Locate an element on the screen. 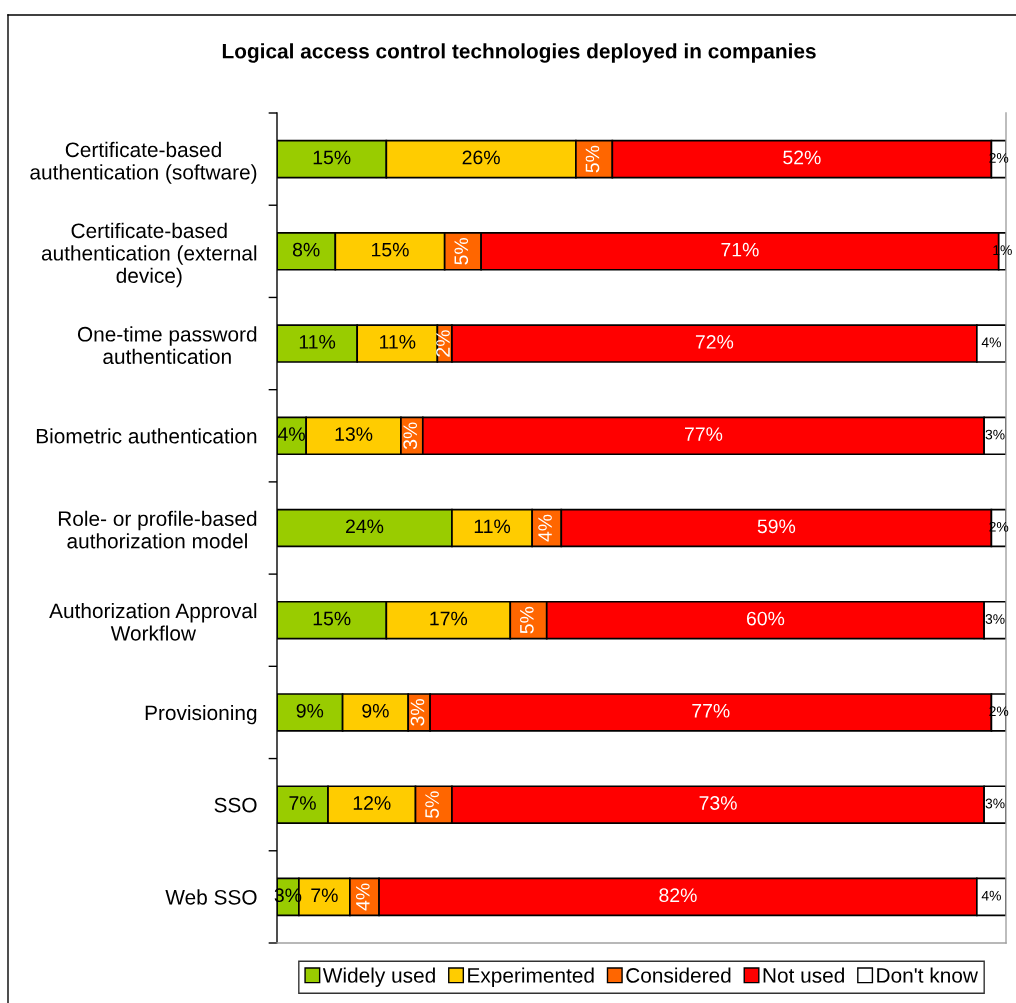 The height and width of the screenshot is (1003, 1016). data-label: 59% is located at coordinates (776, 526).